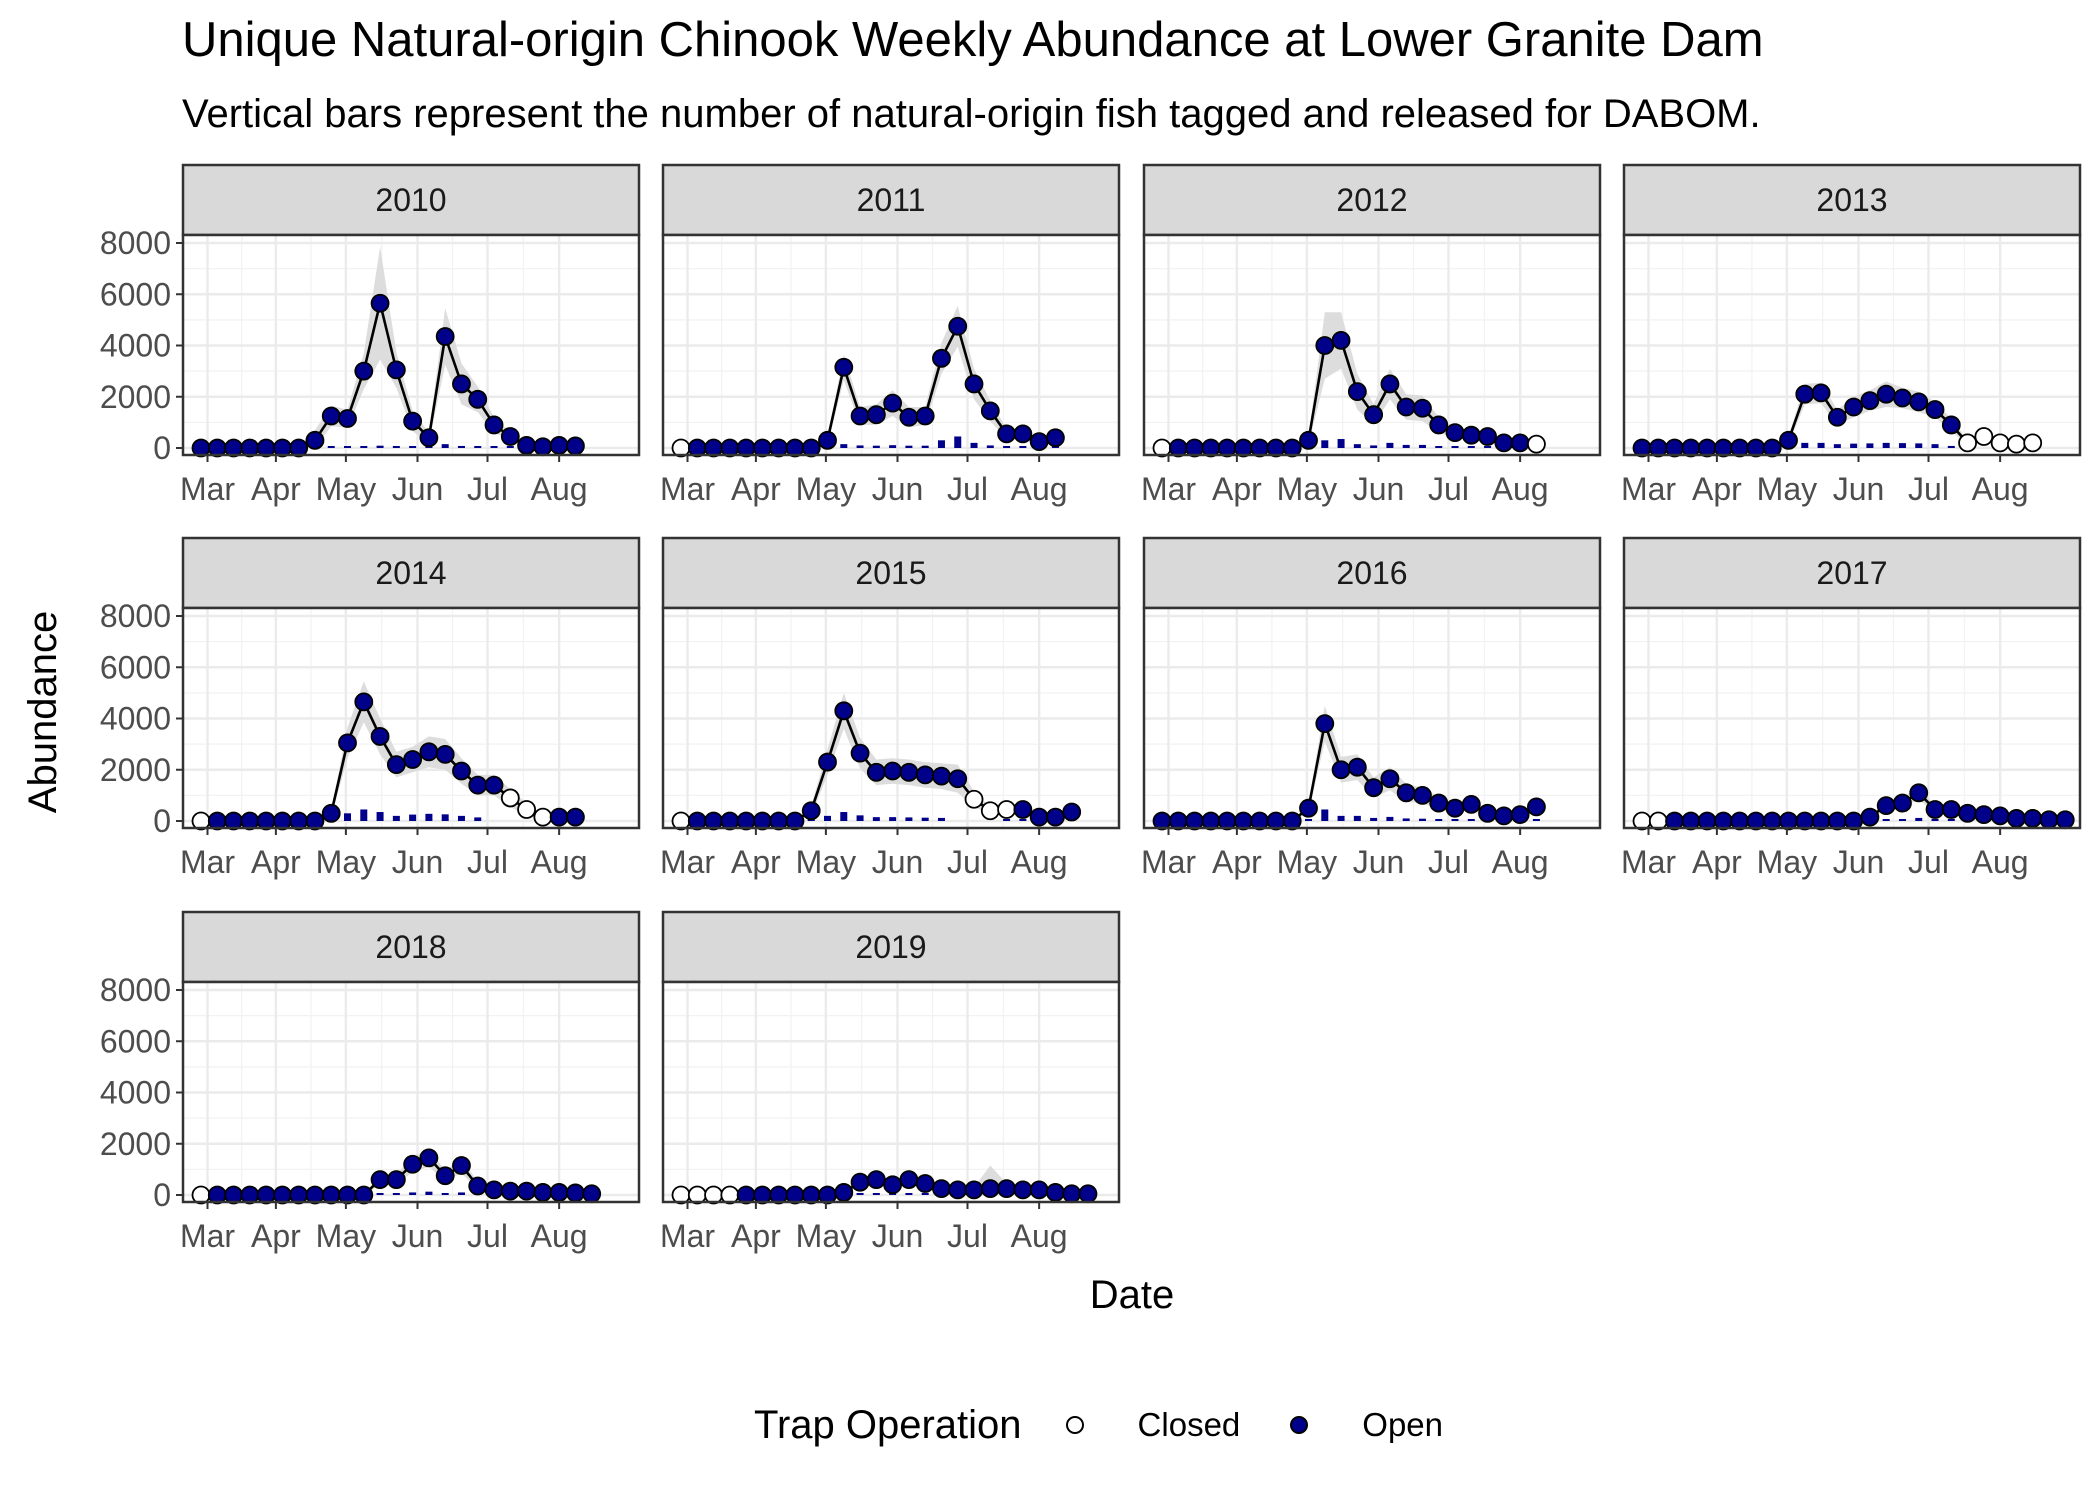  Describe the element at coordinates (1007, 820) in the screenshot. I see `tagged-bar-2015` at that location.